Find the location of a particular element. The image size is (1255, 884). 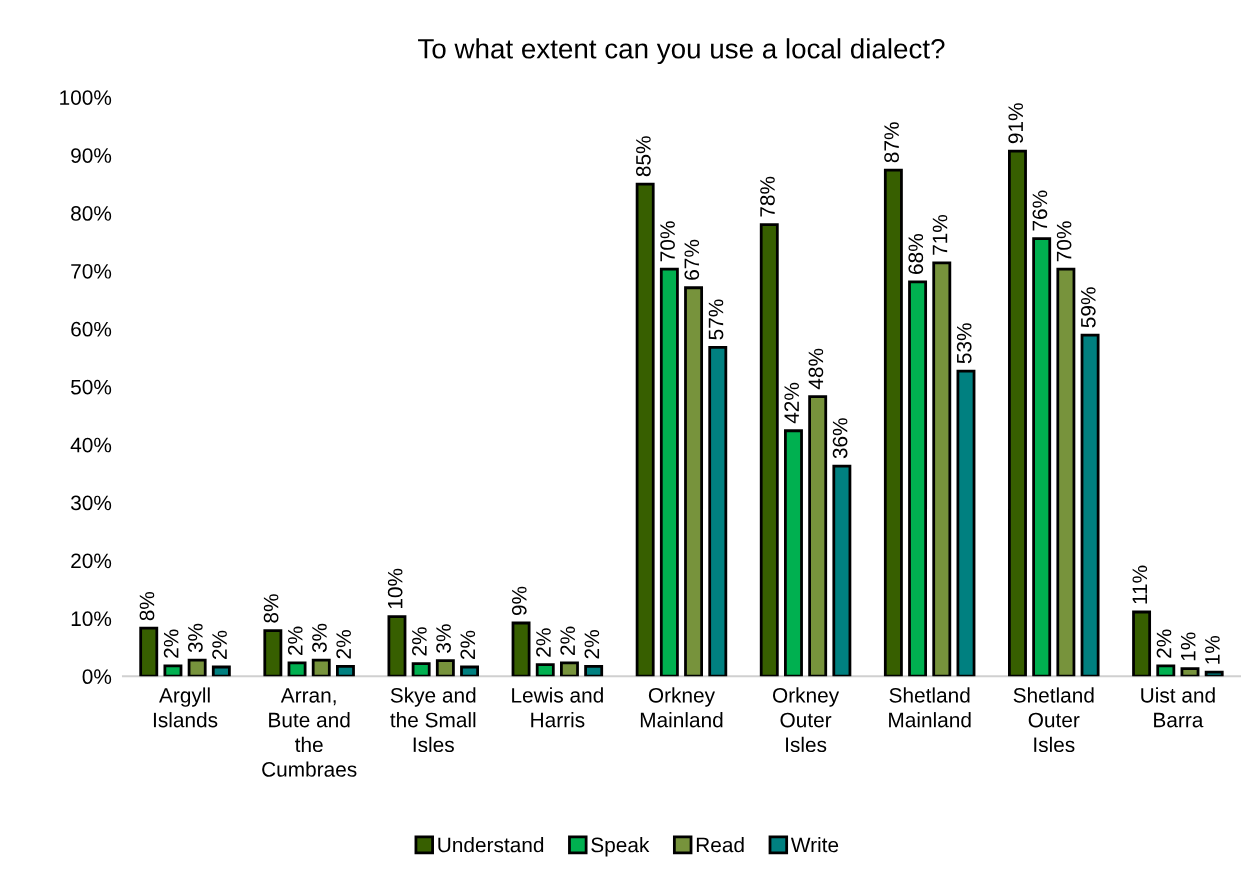

x-tick-label: Shetland Outer Isles is located at coordinates (1053, 720).